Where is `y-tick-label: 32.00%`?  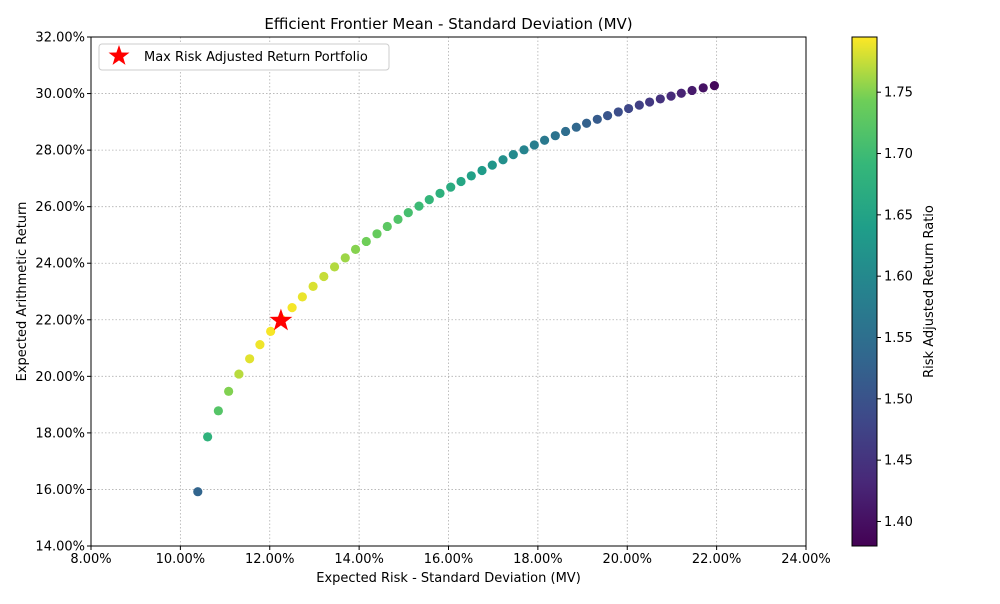
y-tick-label: 32.00% is located at coordinates (60, 38).